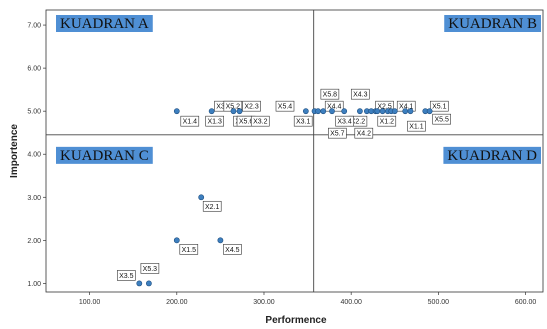  I want to click on point-label-text: X3.2, so click(260, 122).